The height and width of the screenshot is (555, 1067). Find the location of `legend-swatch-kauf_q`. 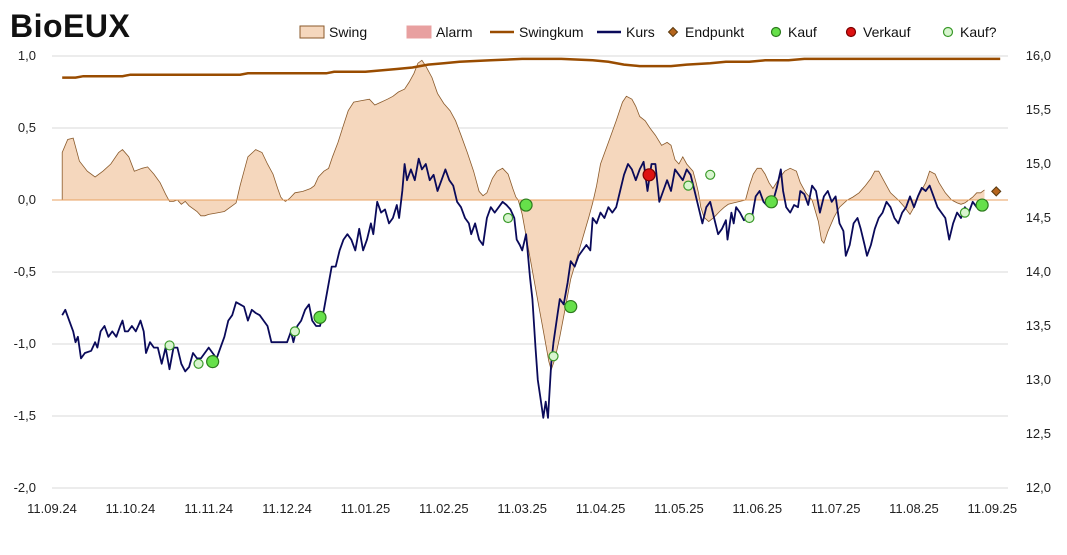

legend-swatch-kauf_q is located at coordinates (948, 32).